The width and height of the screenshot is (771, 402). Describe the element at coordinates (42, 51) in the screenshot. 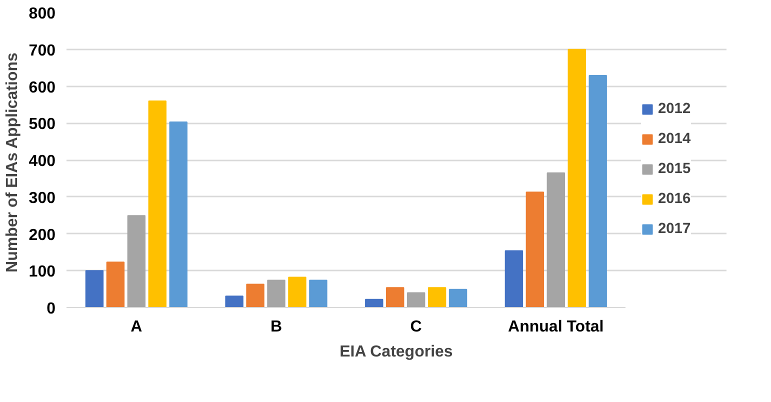

I see `y-tick-label: 700` at that location.